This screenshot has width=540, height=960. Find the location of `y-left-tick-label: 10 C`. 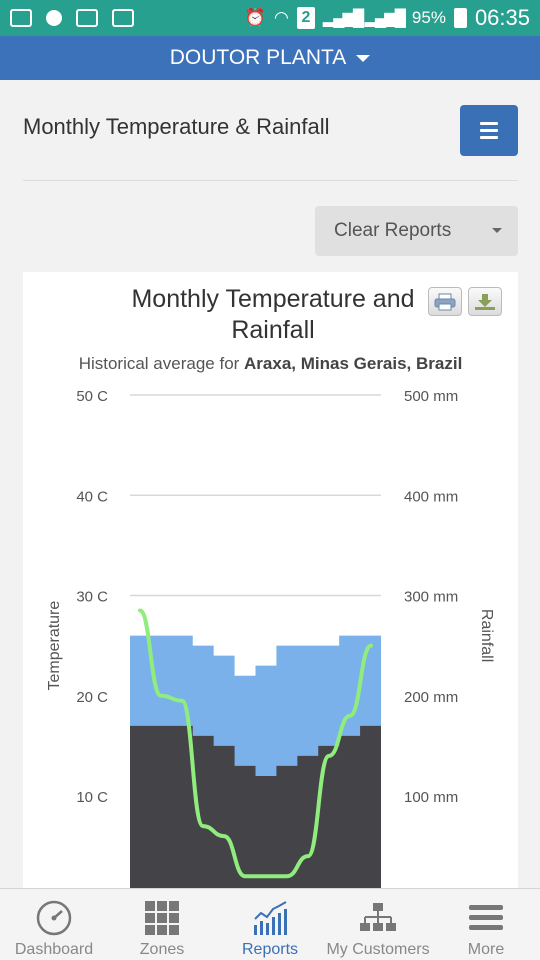

y-left-tick-label: 10 C is located at coordinates (92, 797).